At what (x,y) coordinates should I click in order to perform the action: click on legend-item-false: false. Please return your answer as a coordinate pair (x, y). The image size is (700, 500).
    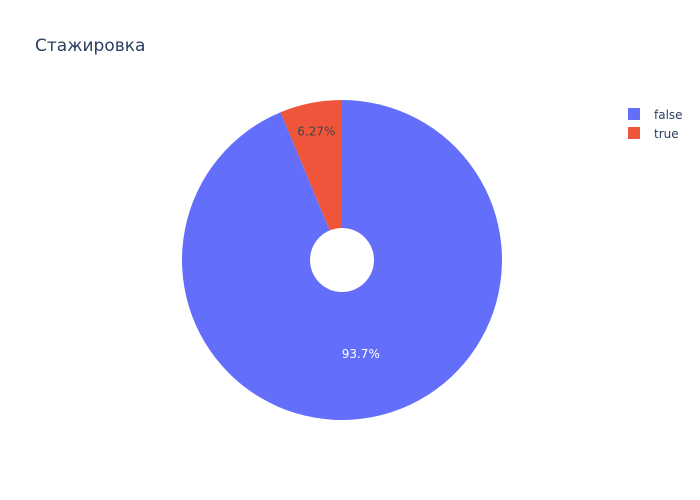
    Looking at the image, I should click on (655, 115).